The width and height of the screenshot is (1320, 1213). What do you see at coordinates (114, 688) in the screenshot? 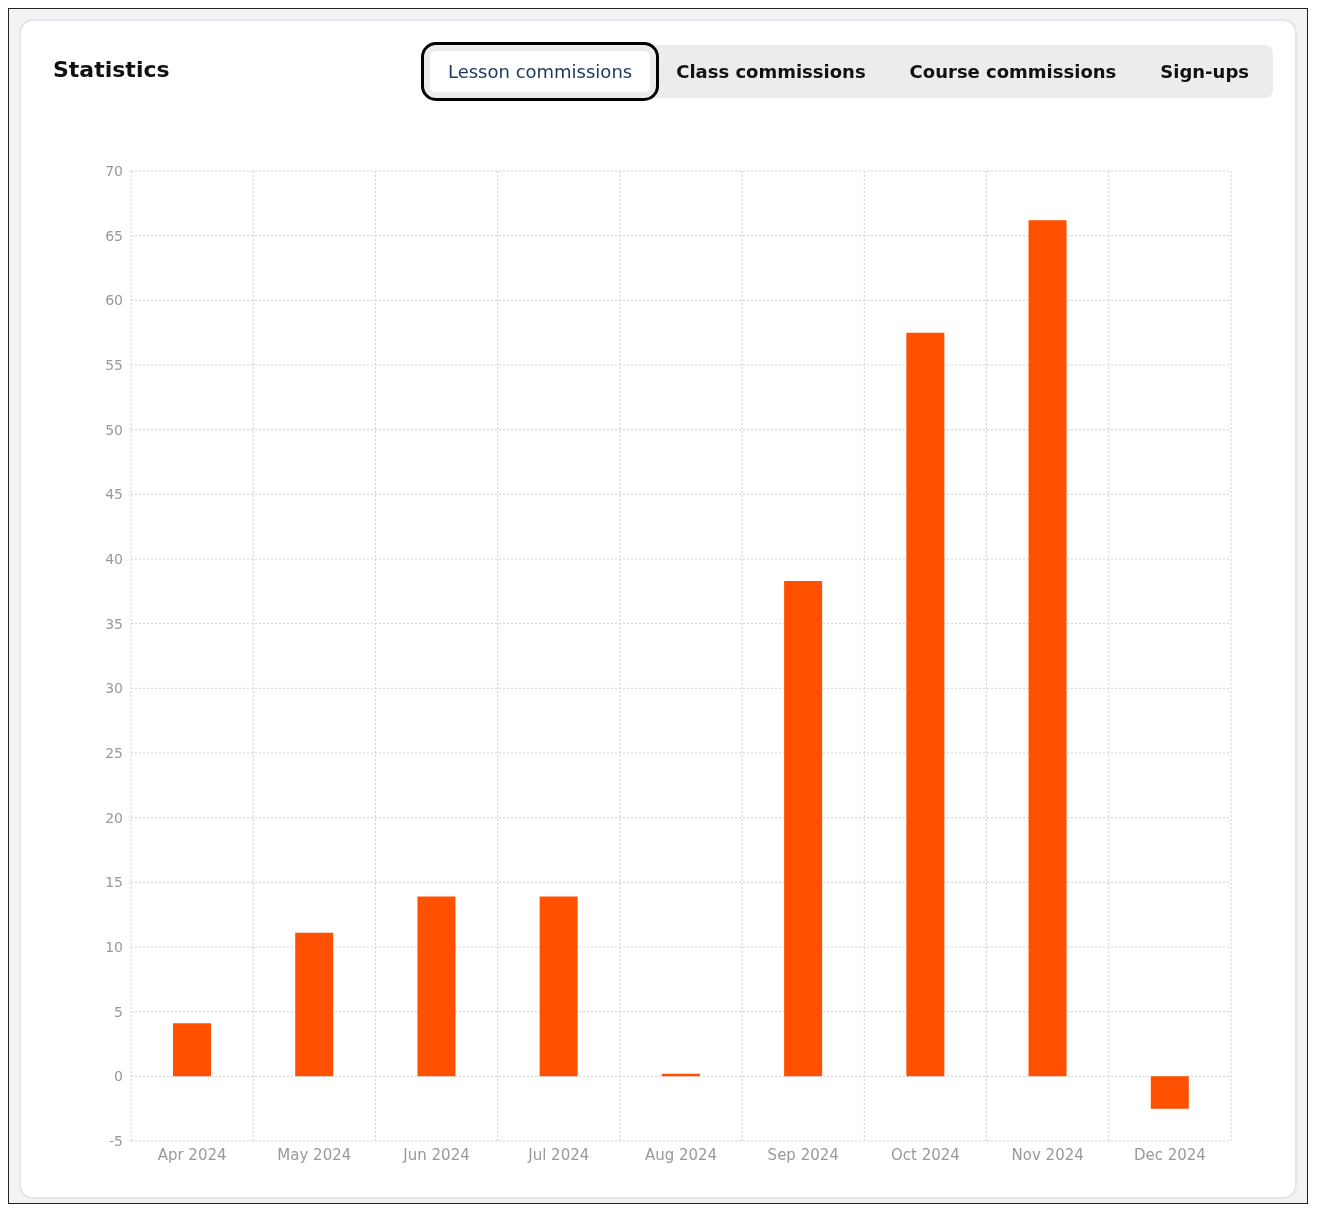
I see `y-tick-label: 30` at bounding box center [114, 688].